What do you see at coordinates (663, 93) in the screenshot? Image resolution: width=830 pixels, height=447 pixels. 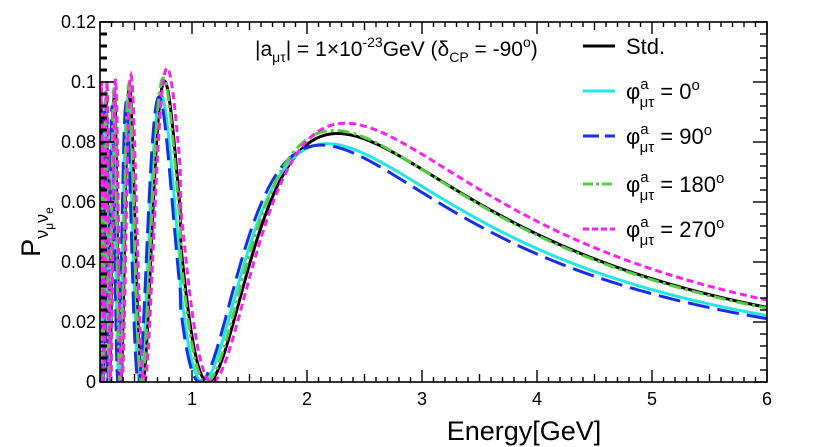 I see `legend-label-phi0: φa μτ = 0o` at bounding box center [663, 93].